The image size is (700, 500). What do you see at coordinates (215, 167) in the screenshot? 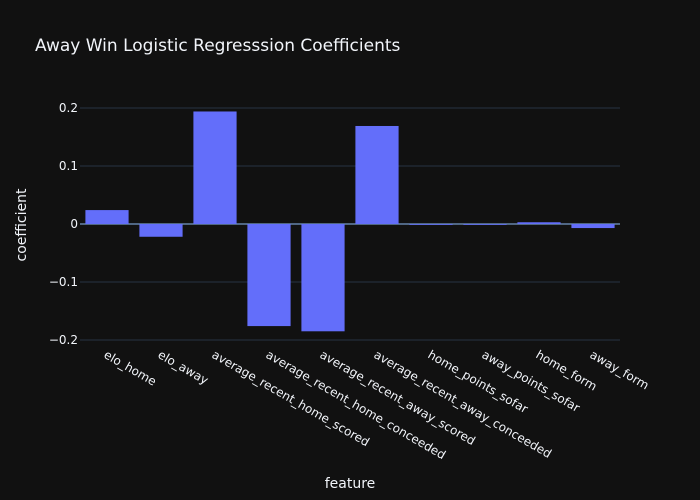
I see `bar-average-recent-home-scored` at bounding box center [215, 167].